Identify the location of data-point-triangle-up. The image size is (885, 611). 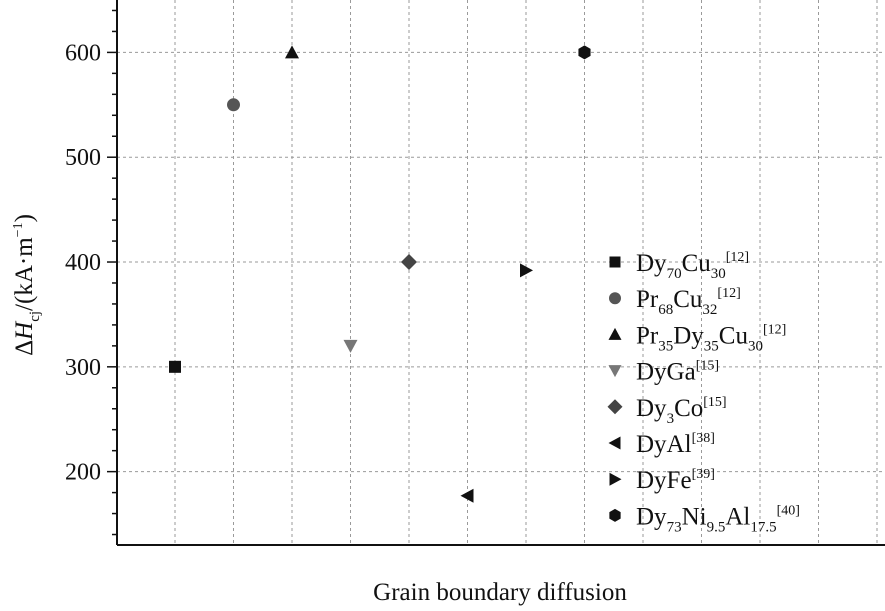
(292, 52).